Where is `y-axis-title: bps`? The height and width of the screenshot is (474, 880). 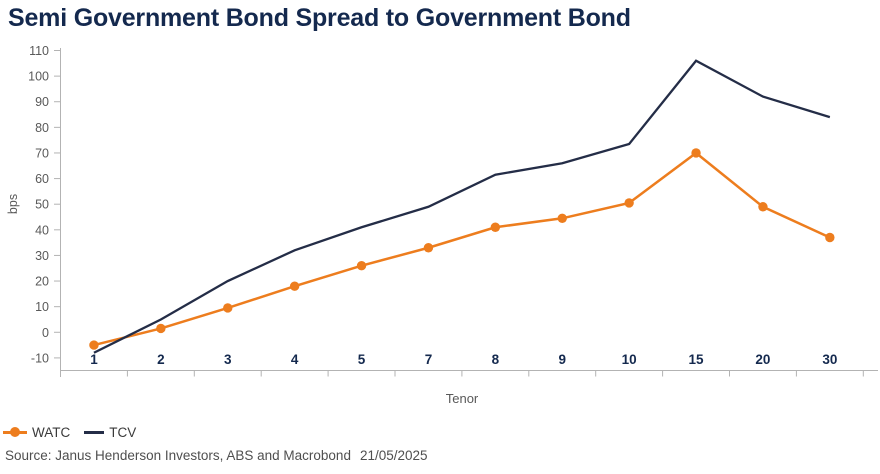
y-axis-title: bps is located at coordinates (13, 204).